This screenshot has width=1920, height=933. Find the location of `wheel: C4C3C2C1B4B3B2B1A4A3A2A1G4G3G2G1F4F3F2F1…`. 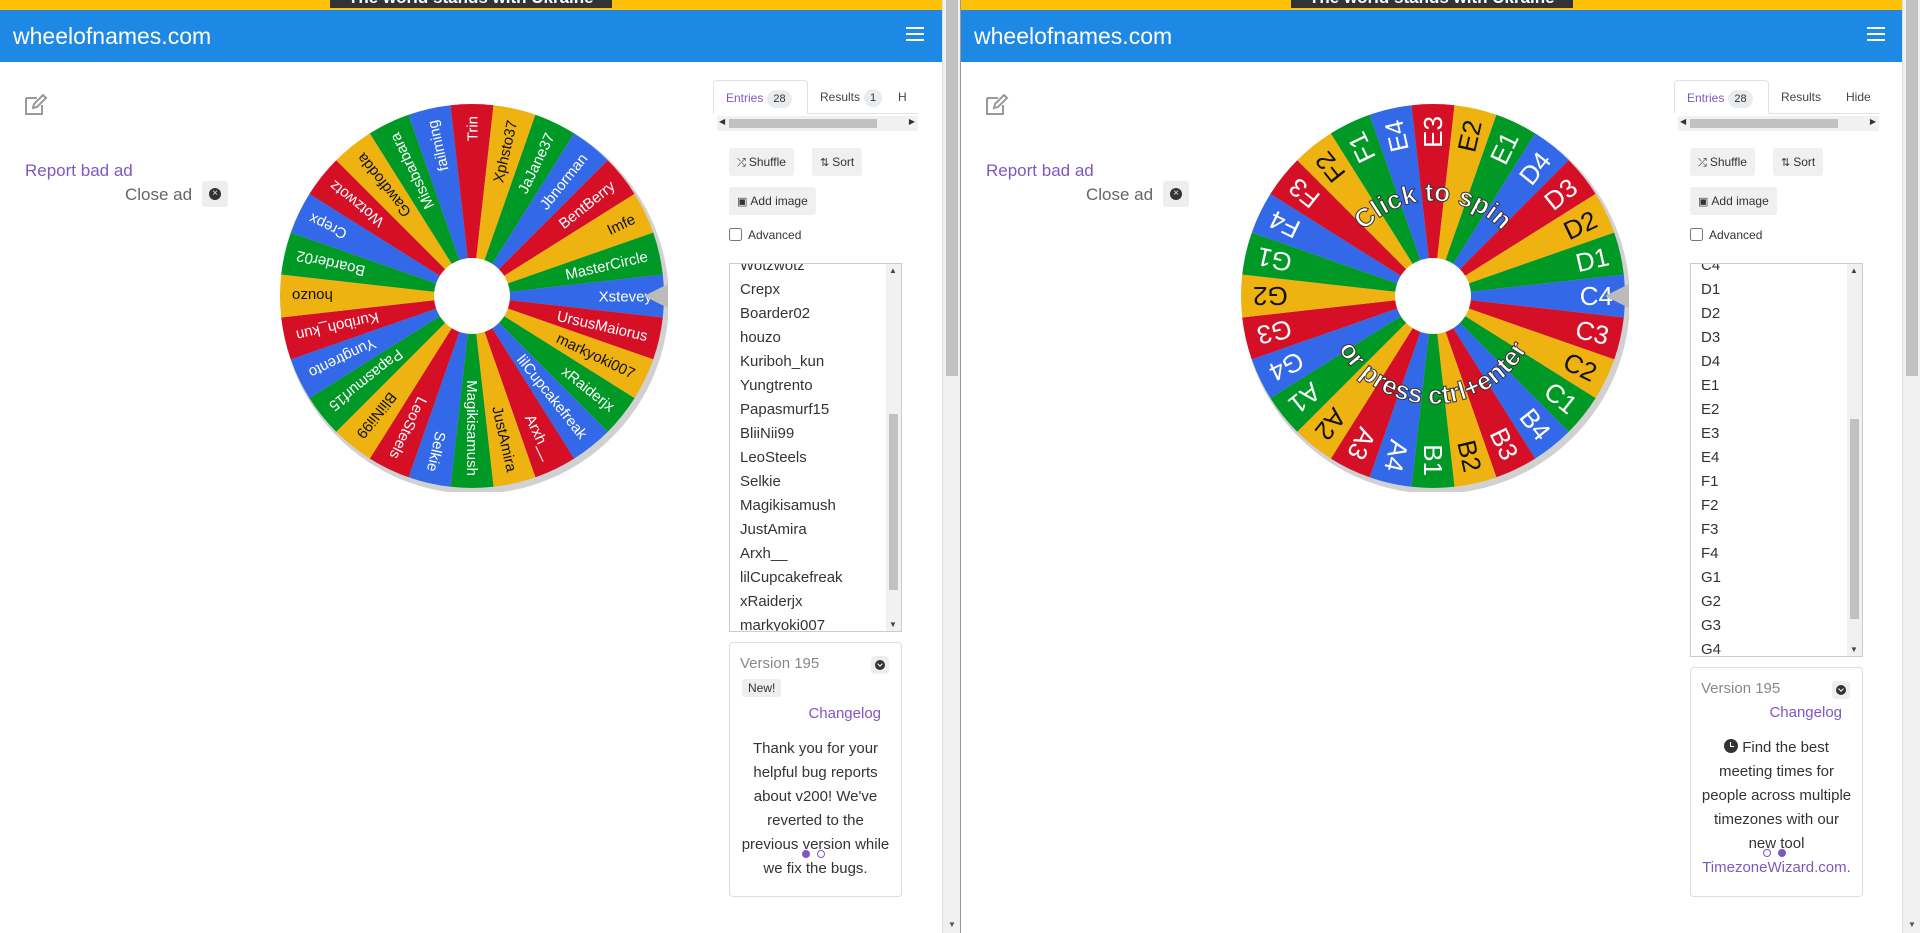

wheel: C4C3C2C1B4B3B2B1A4A3A2A1G4G3G2G1F4F3F2F1… is located at coordinates (1433, 296).